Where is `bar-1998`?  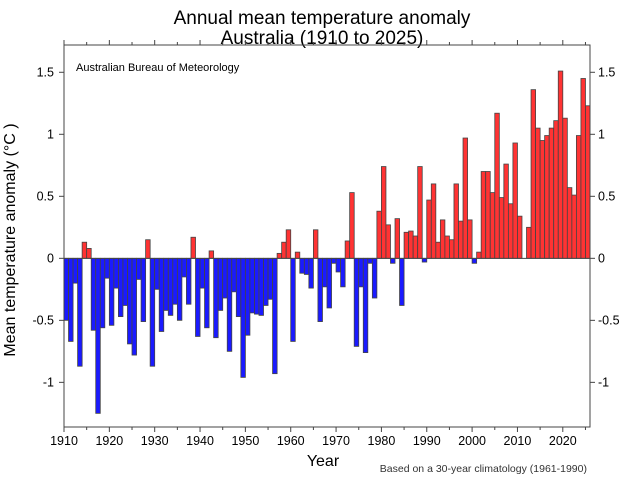 bar-1998 is located at coordinates (465, 198).